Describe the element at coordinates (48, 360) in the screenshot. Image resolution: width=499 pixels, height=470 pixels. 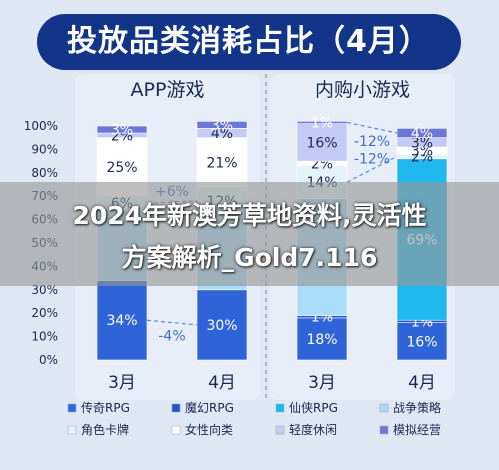
I see `y-tick-label: 0%` at that location.